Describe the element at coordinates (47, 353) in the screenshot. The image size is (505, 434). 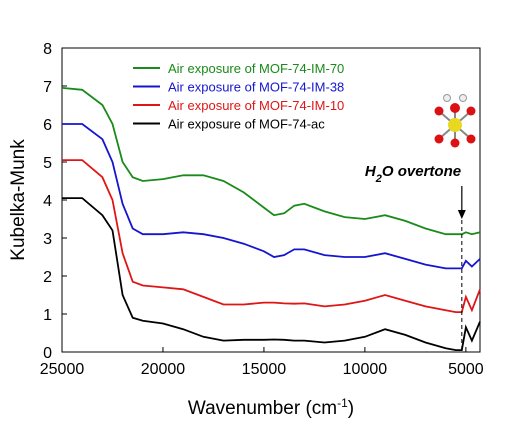
I see `y-tick-label: 0` at that location.